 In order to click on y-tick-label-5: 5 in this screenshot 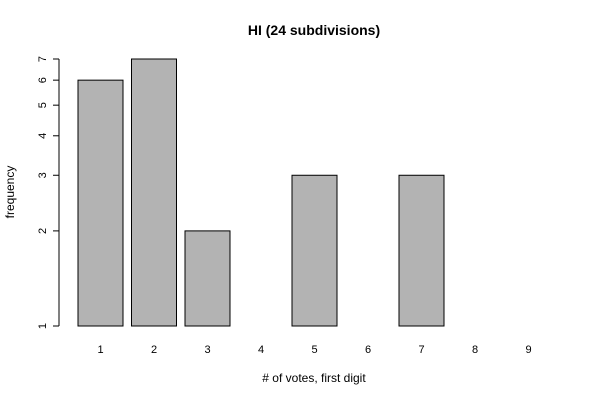, I will do `click(43, 105)`.